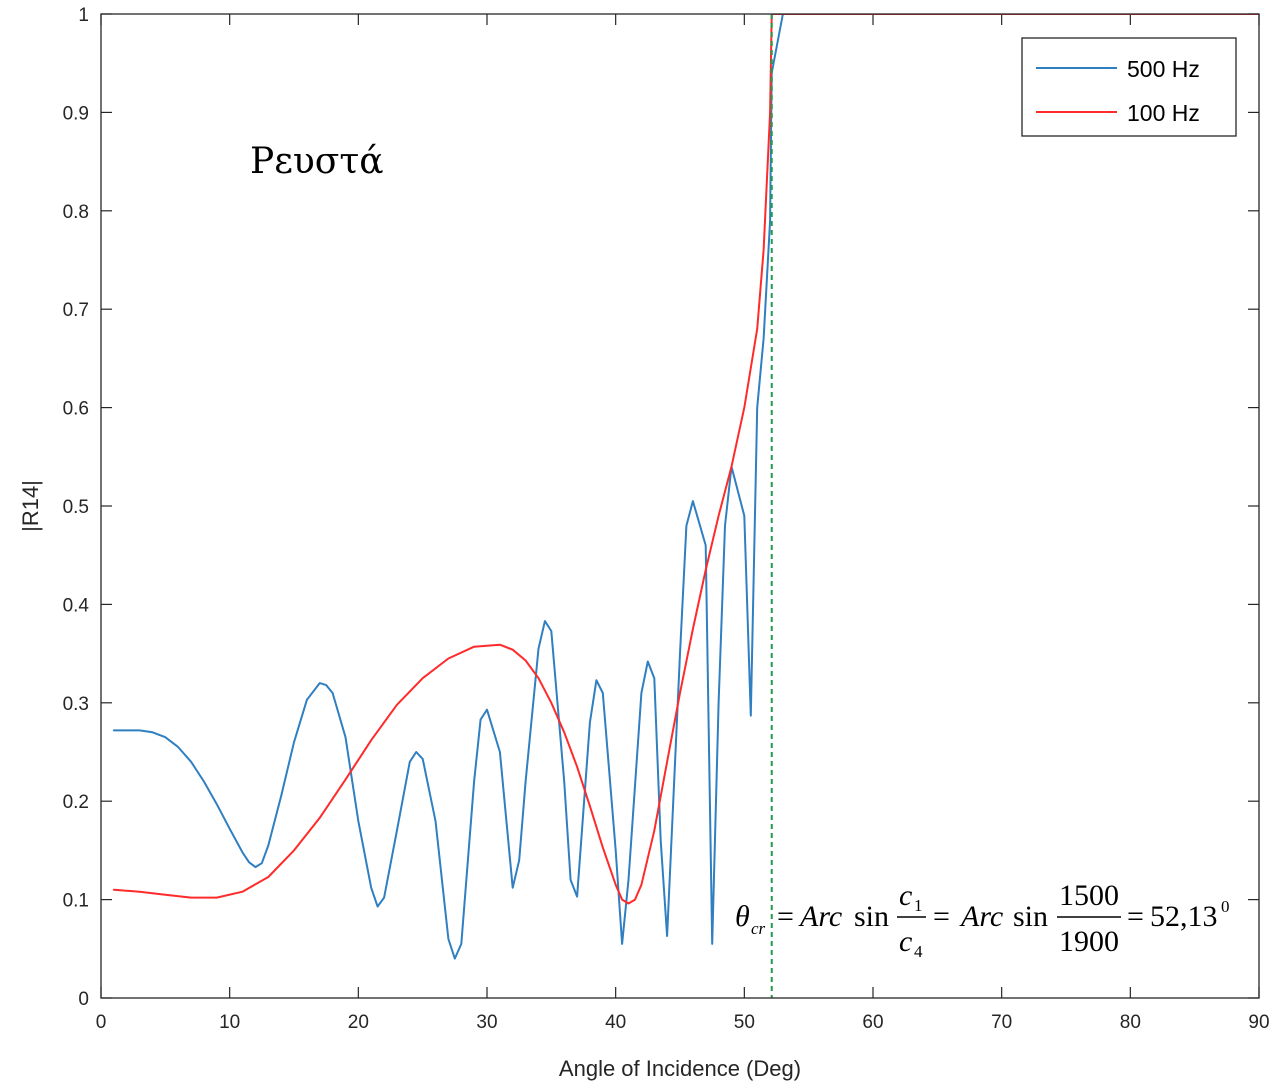  I want to click on y-tick-label: 0, so click(83, 999).